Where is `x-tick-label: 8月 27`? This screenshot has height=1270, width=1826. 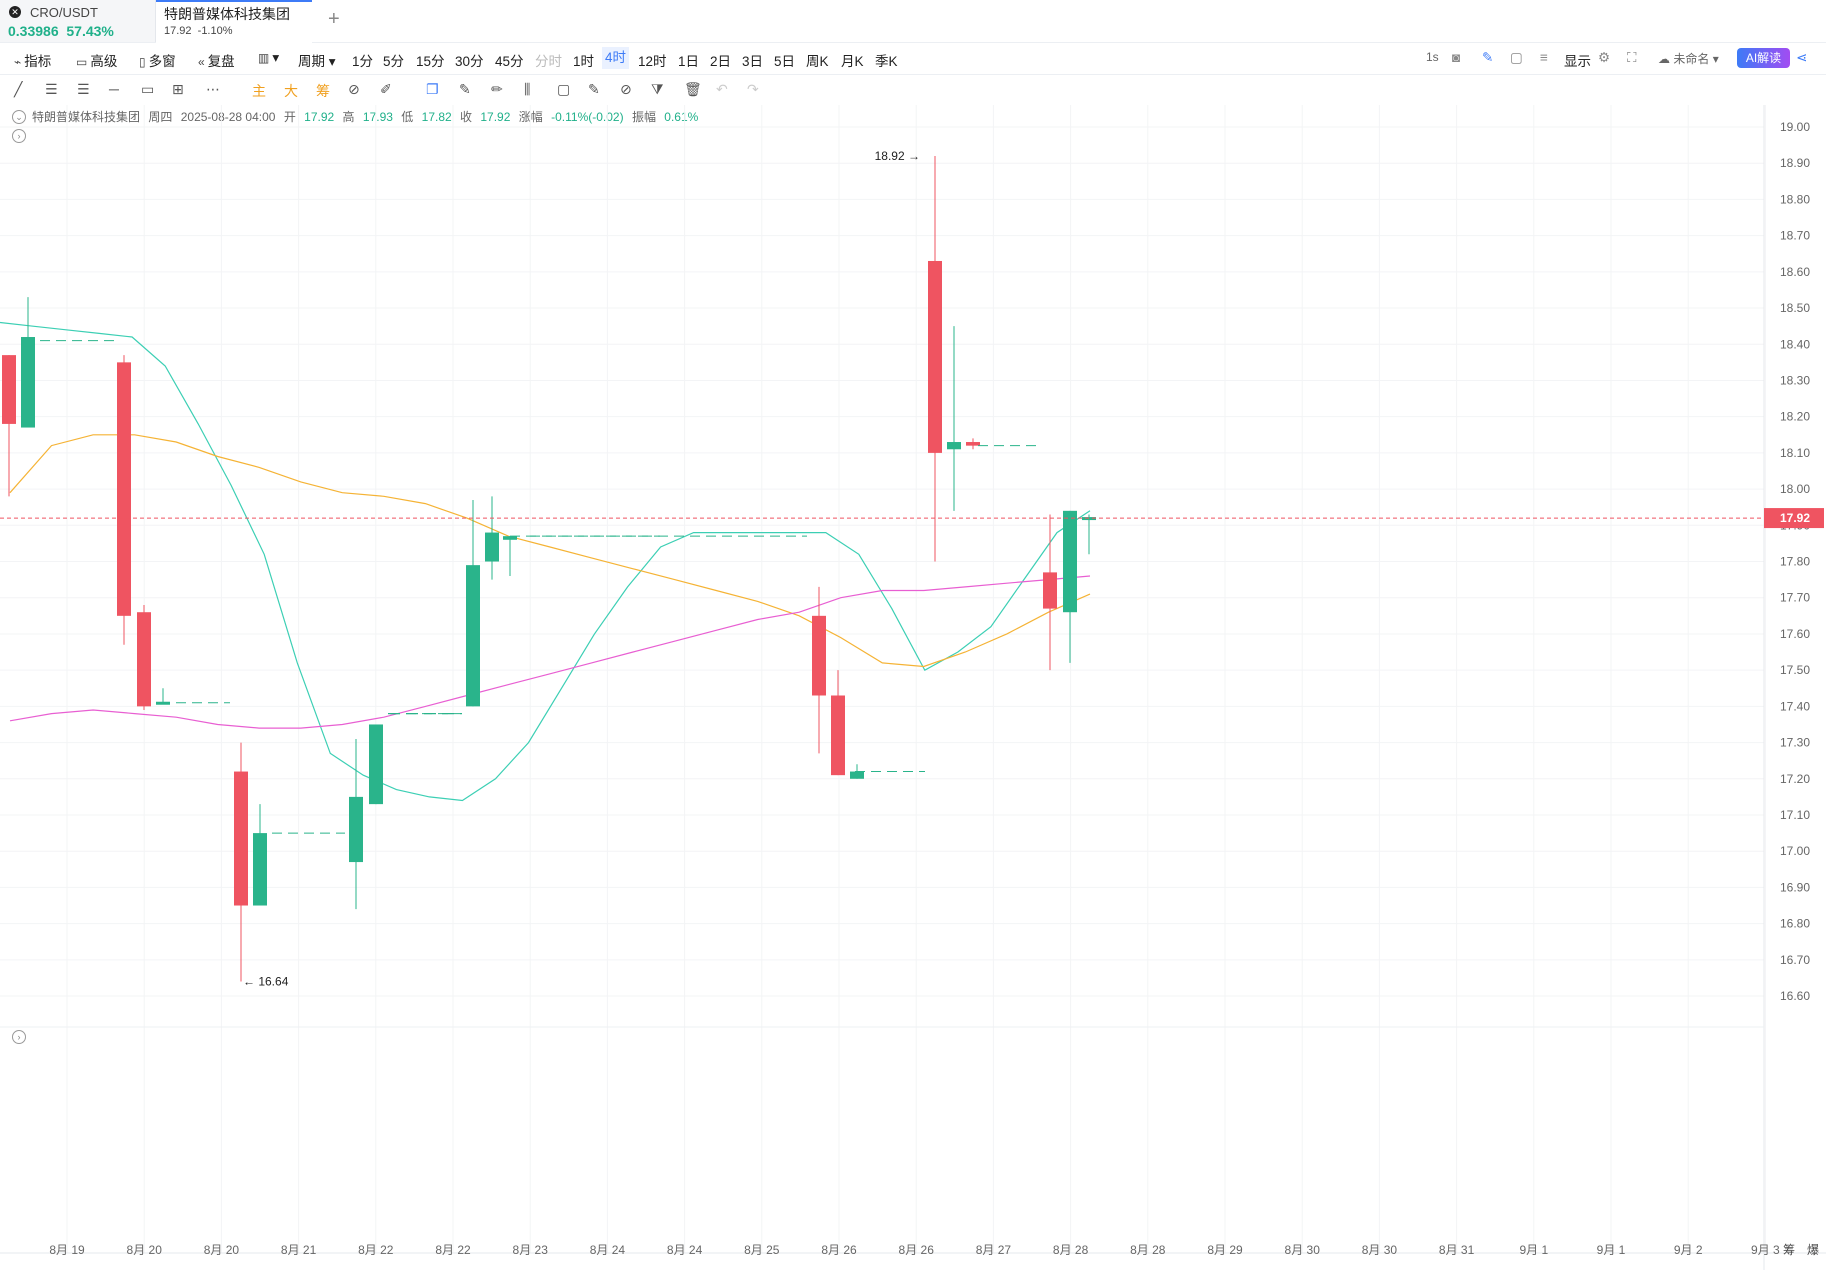
x-tick-label: 8月 27 is located at coordinates (994, 1250).